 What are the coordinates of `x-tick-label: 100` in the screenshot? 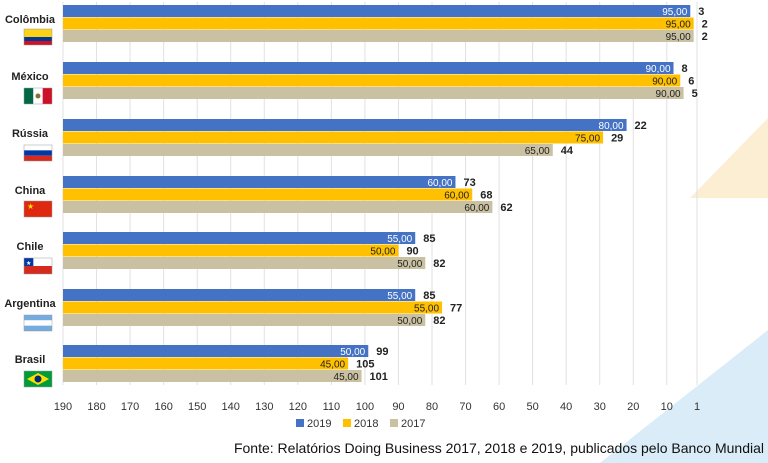 It's located at (365, 407).